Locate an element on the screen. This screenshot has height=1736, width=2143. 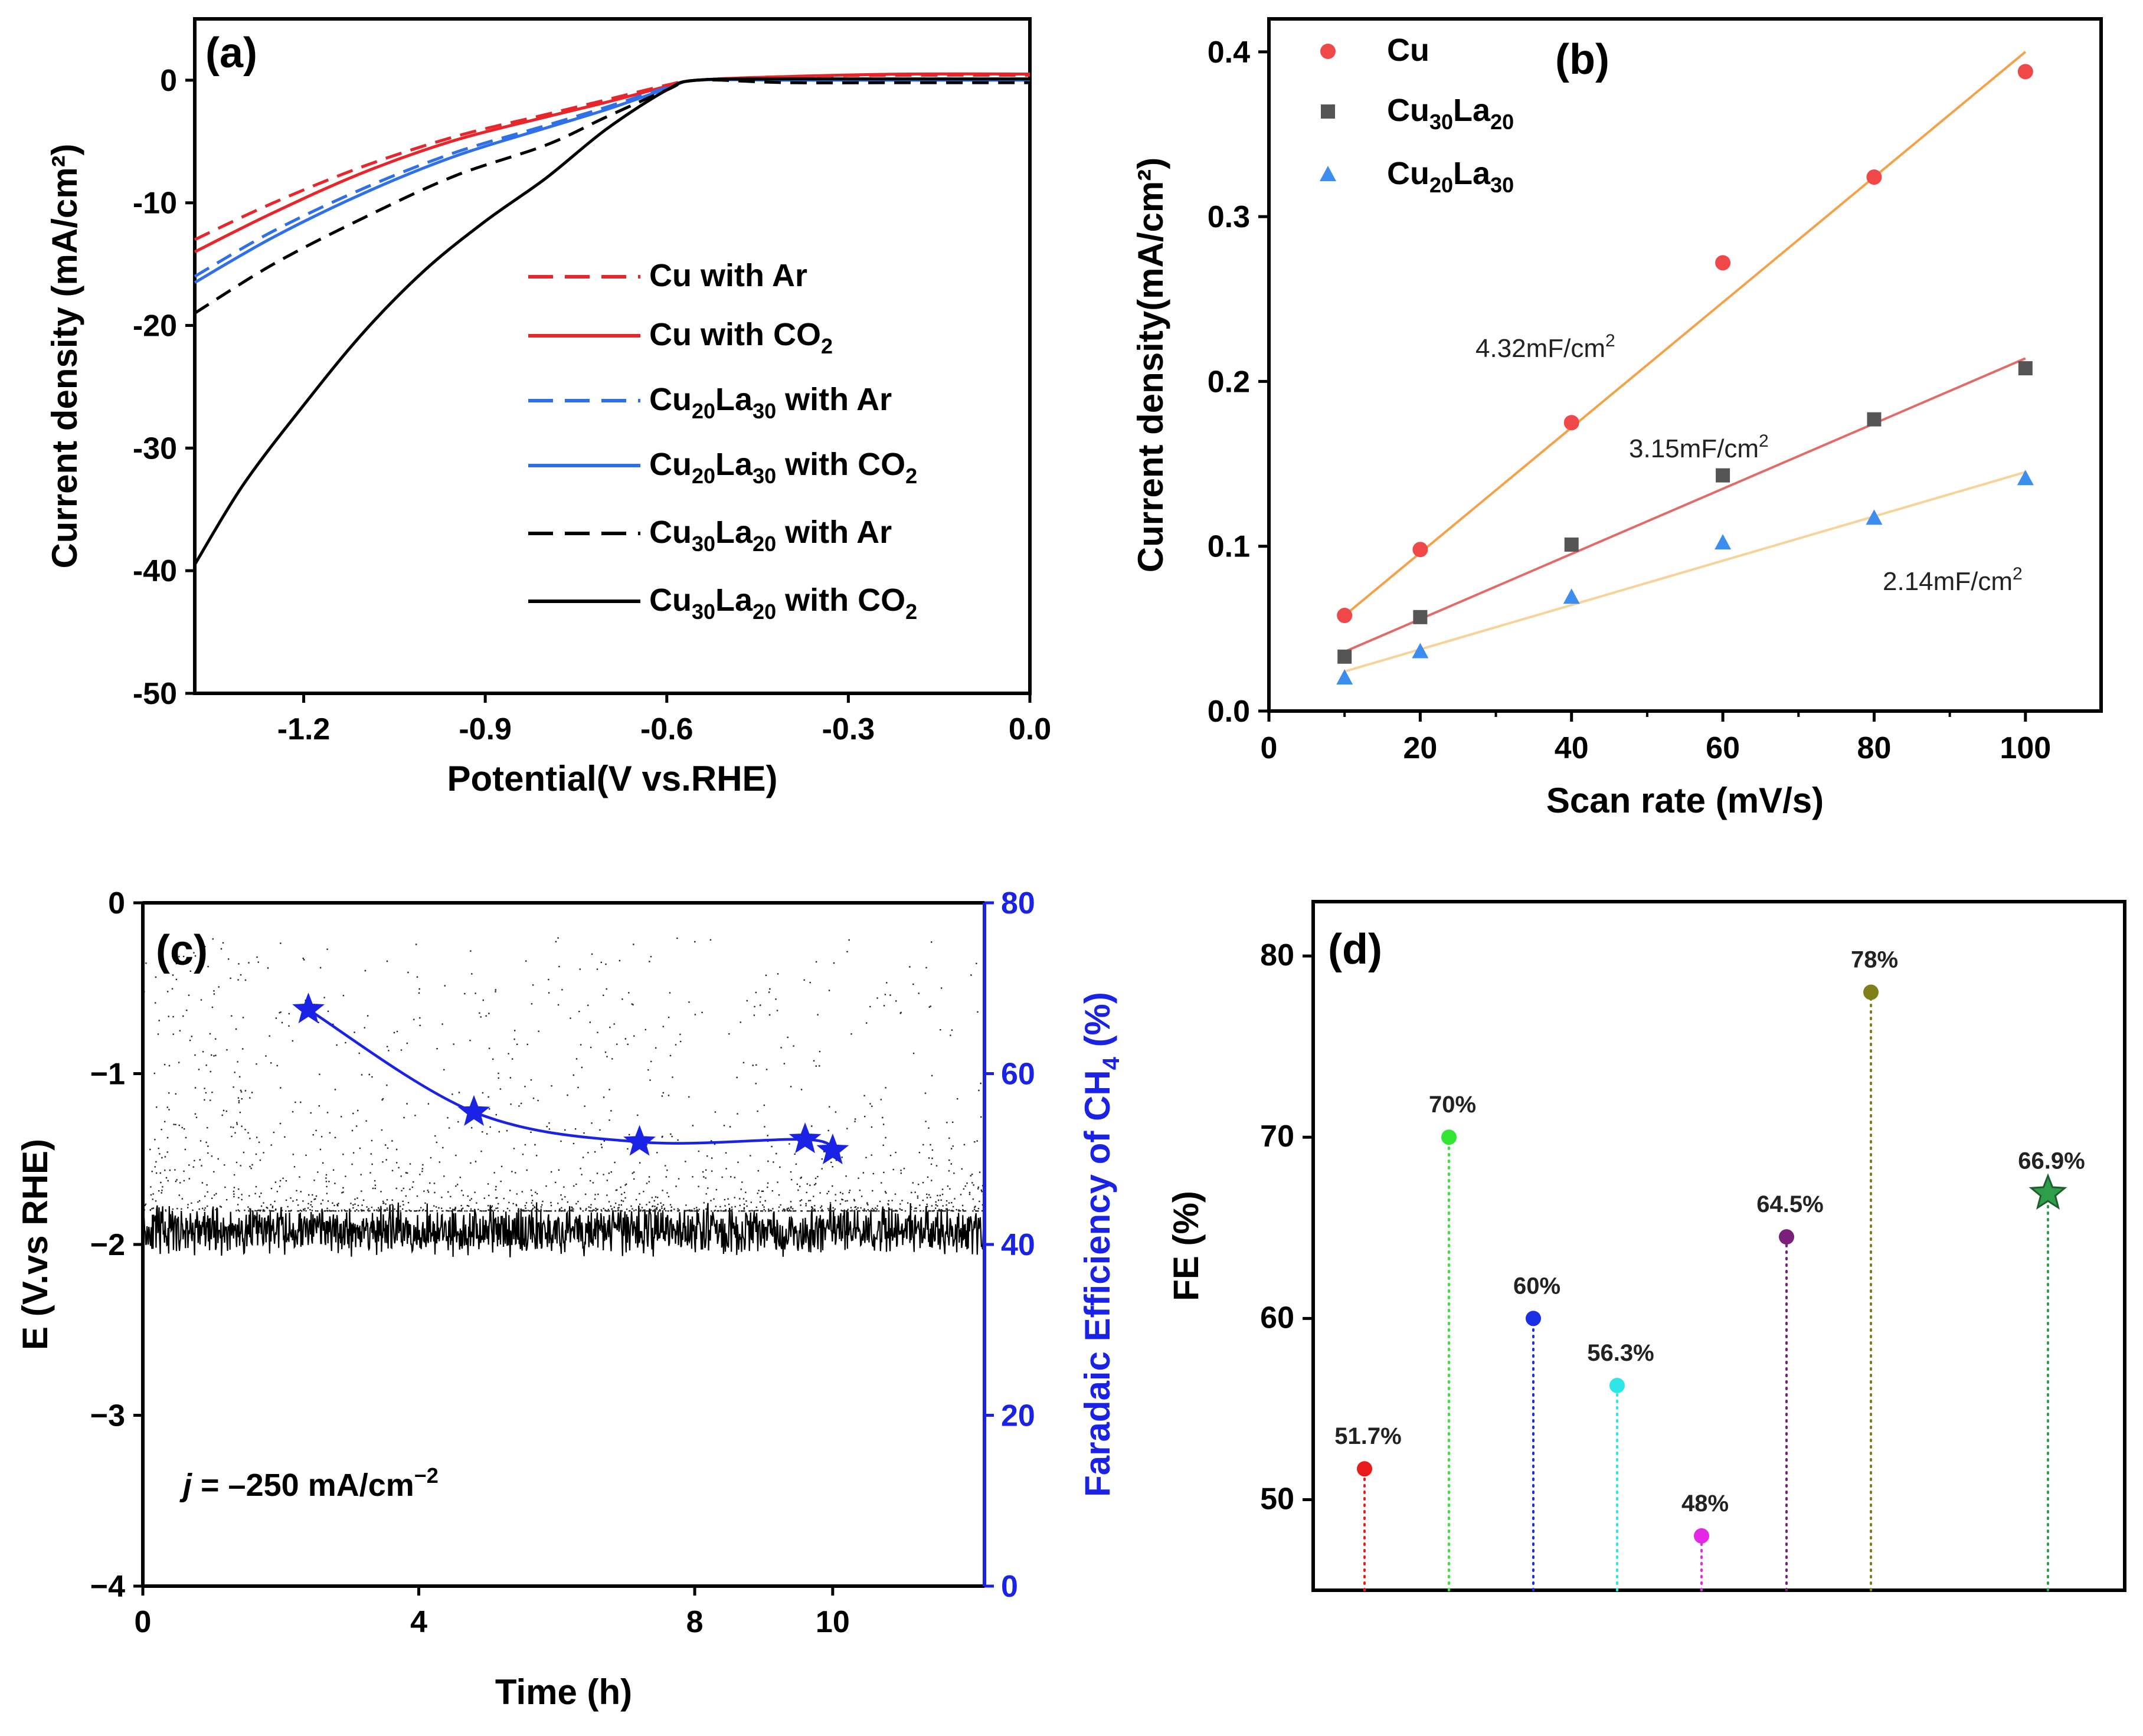
fit-line is located at coordinates (1685, 505).